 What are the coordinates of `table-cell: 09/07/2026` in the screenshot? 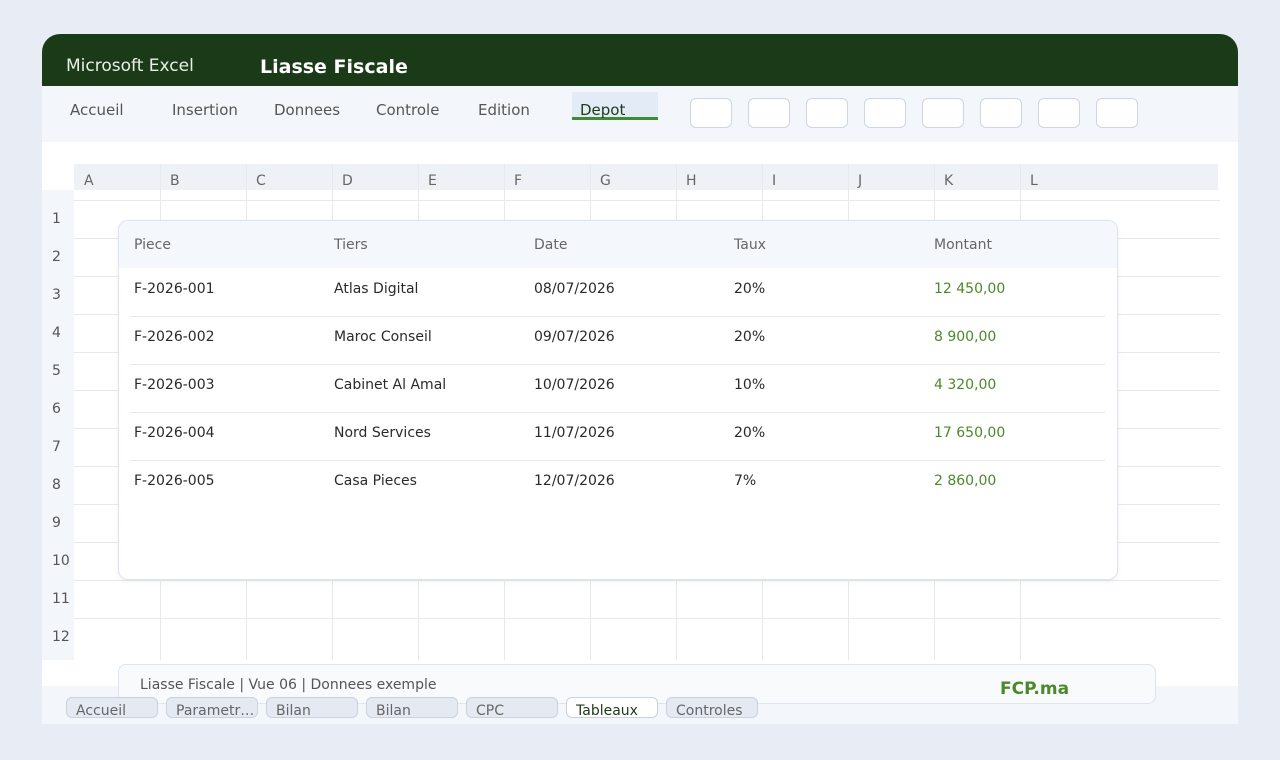 It's located at (574, 337).